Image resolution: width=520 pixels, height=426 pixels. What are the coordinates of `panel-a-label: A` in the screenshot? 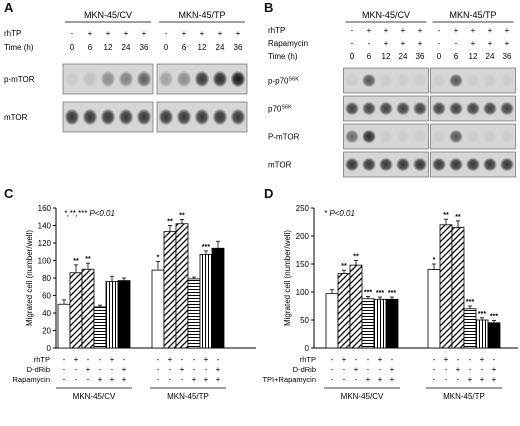 It's located at (9, 7).